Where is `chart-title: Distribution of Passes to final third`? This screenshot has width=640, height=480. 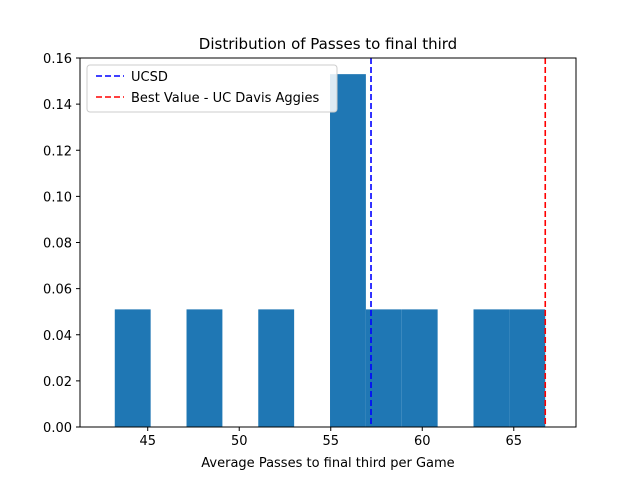
chart-title: Distribution of Passes to final third is located at coordinates (328, 44).